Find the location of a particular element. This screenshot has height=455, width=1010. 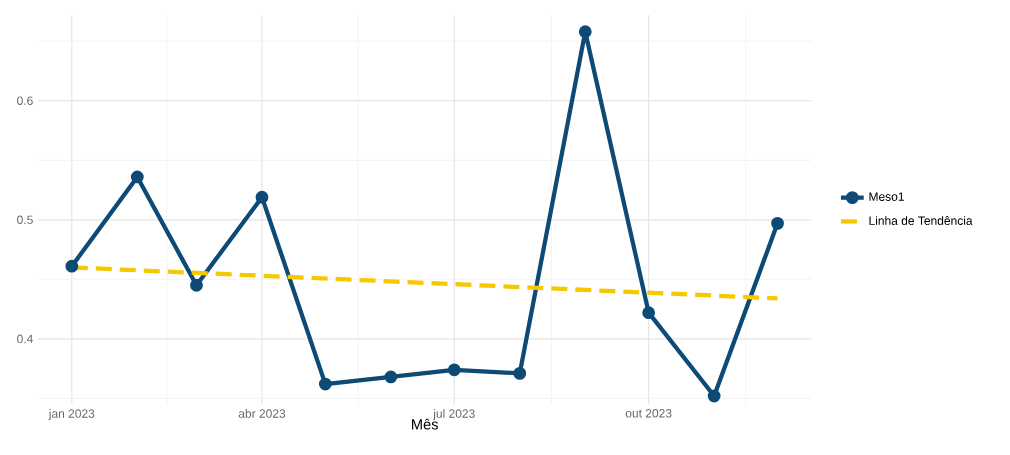

y-tick-label: 0.6 is located at coordinates (25, 100).